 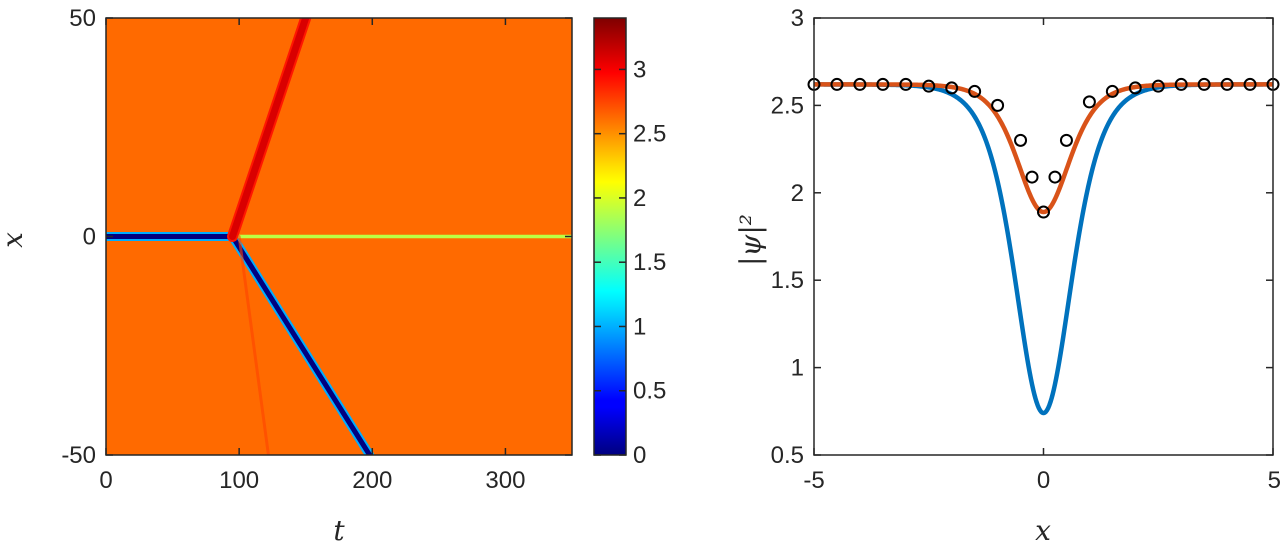 What do you see at coordinates (649, 262) in the screenshot?
I see `colorbar-tick-label: 1.5` at bounding box center [649, 262].